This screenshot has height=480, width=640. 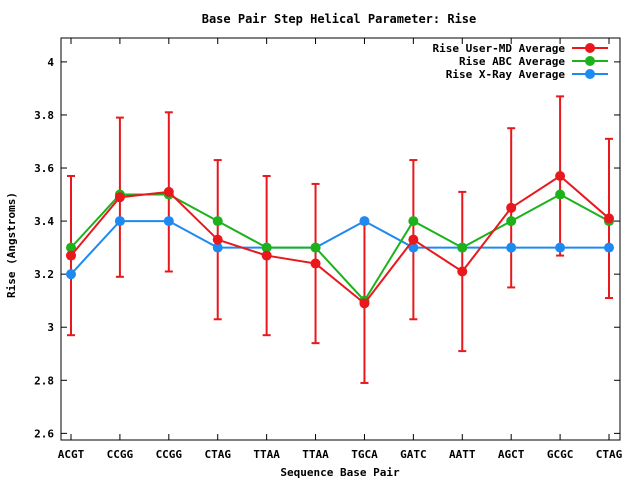 What do you see at coordinates (44, 380) in the screenshot?
I see `y-tick-label: 2.8` at bounding box center [44, 380].